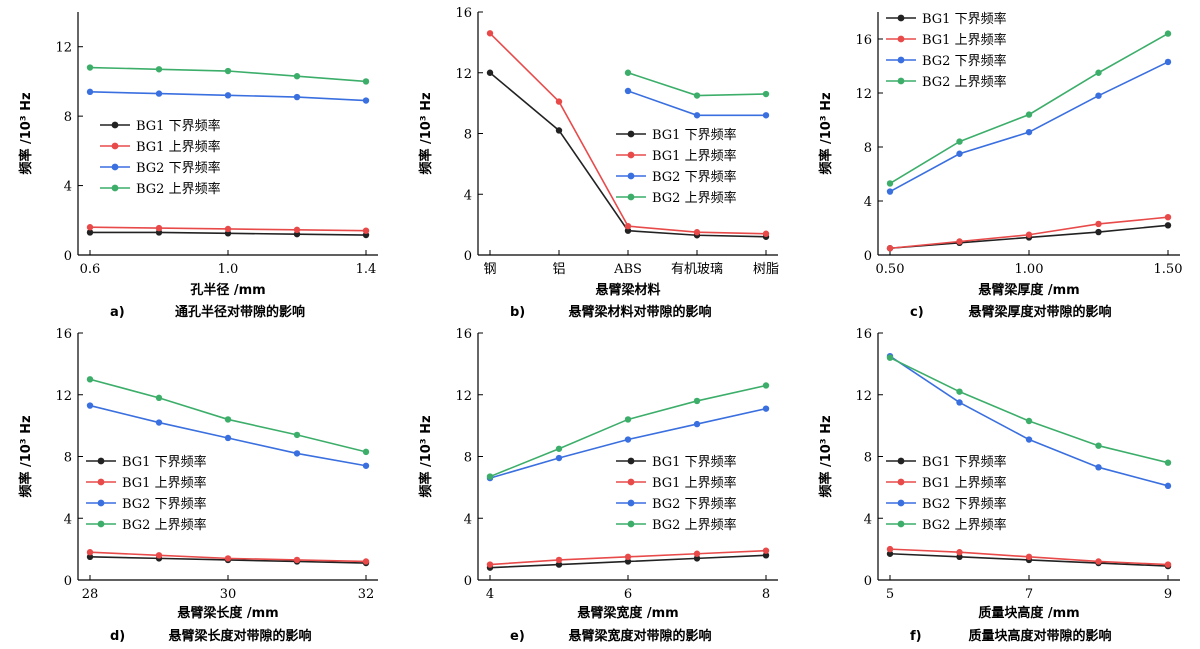 This screenshot has width=1200, height=649. What do you see at coordinates (558, 269) in the screenshot?
I see `x-tick-label: 铝` at bounding box center [558, 269].